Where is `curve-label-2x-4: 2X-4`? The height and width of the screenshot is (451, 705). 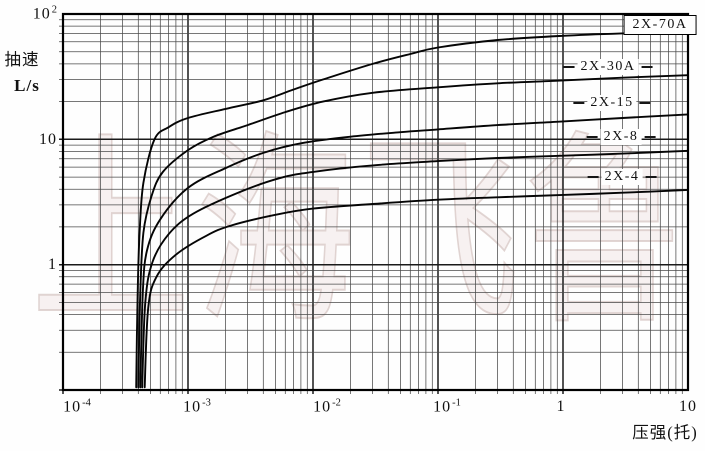 curve-label-2x-4: 2X-4 is located at coordinates (622, 177).